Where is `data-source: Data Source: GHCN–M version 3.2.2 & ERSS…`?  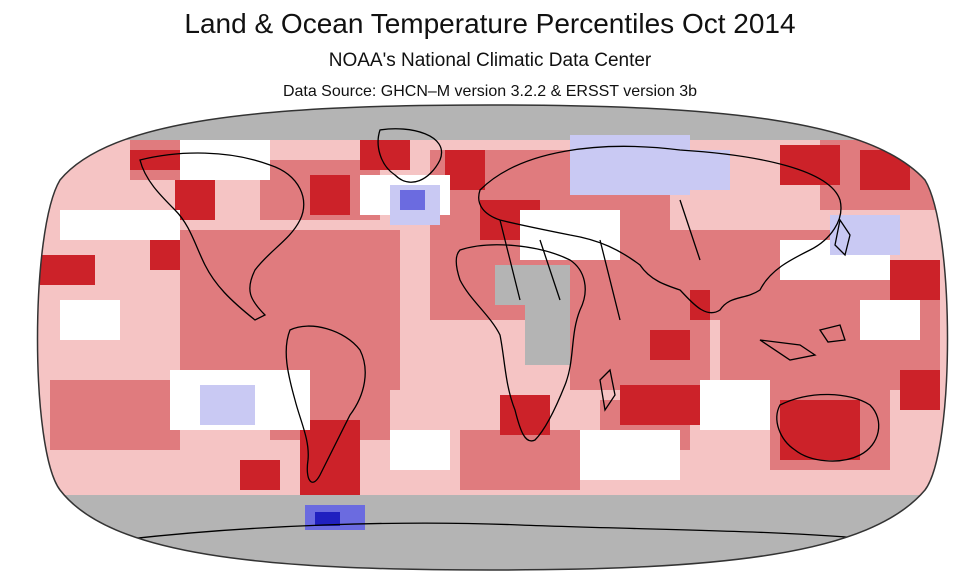 data-source: Data Source: GHCN–M version 3.2.2 & ERSS… is located at coordinates (490, 91).